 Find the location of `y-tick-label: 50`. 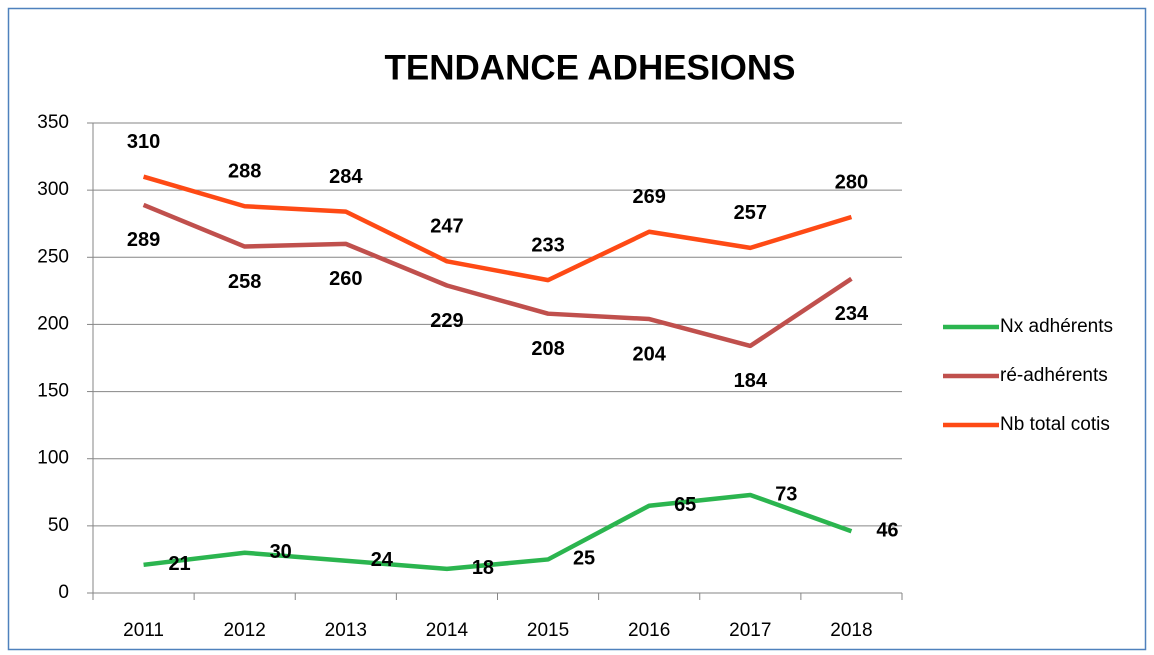

y-tick-label: 50 is located at coordinates (58, 525).